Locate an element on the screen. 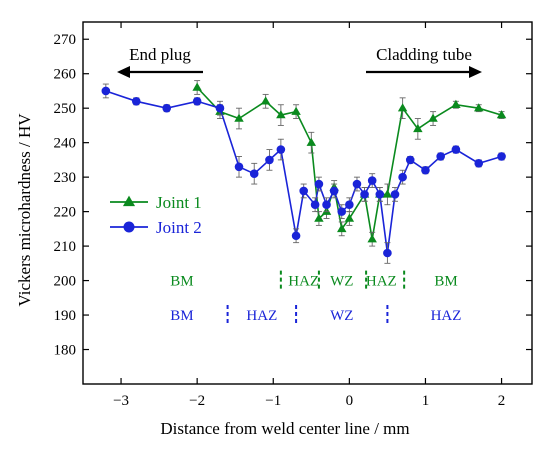  legend-label: Joint 2 is located at coordinates (179, 227).